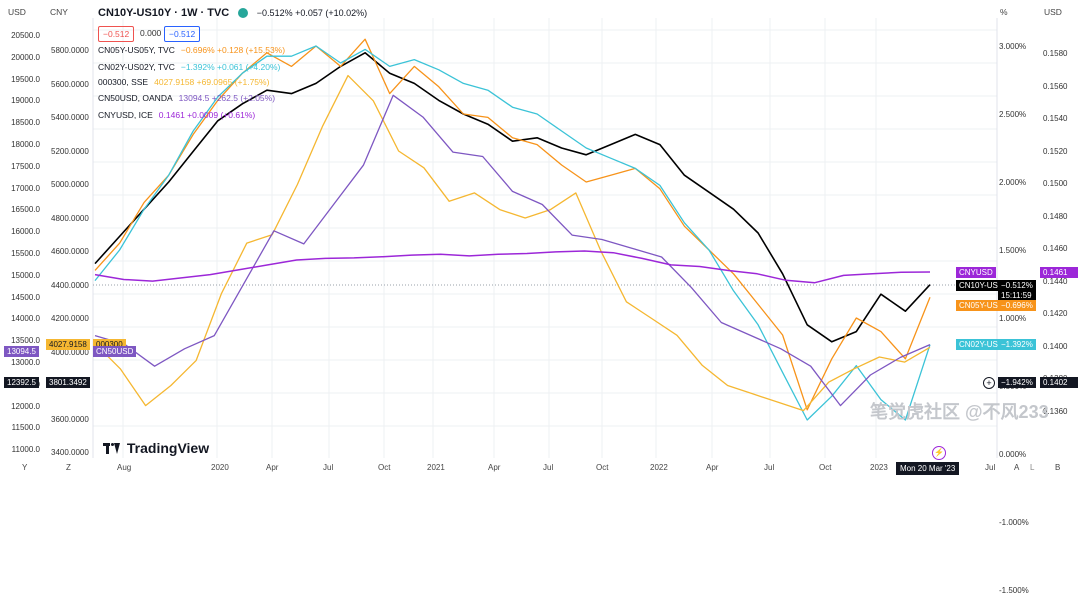 The width and height of the screenshot is (1080, 595). I want to click on axis-tick-label: 0.1500, so click(1055, 183).